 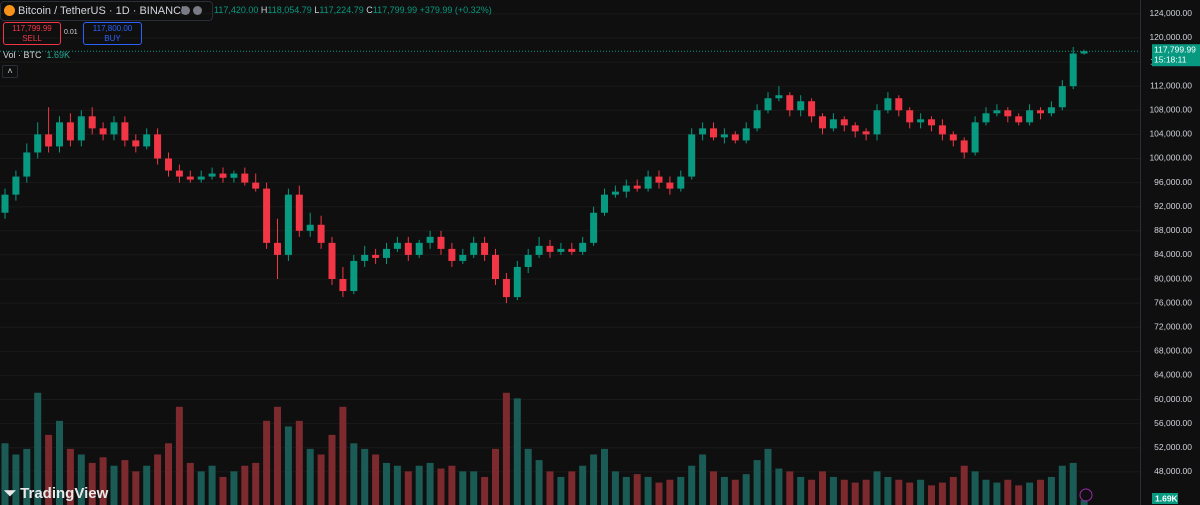 What do you see at coordinates (1086, 495) in the screenshot?
I see `lightning-icon` at bounding box center [1086, 495].